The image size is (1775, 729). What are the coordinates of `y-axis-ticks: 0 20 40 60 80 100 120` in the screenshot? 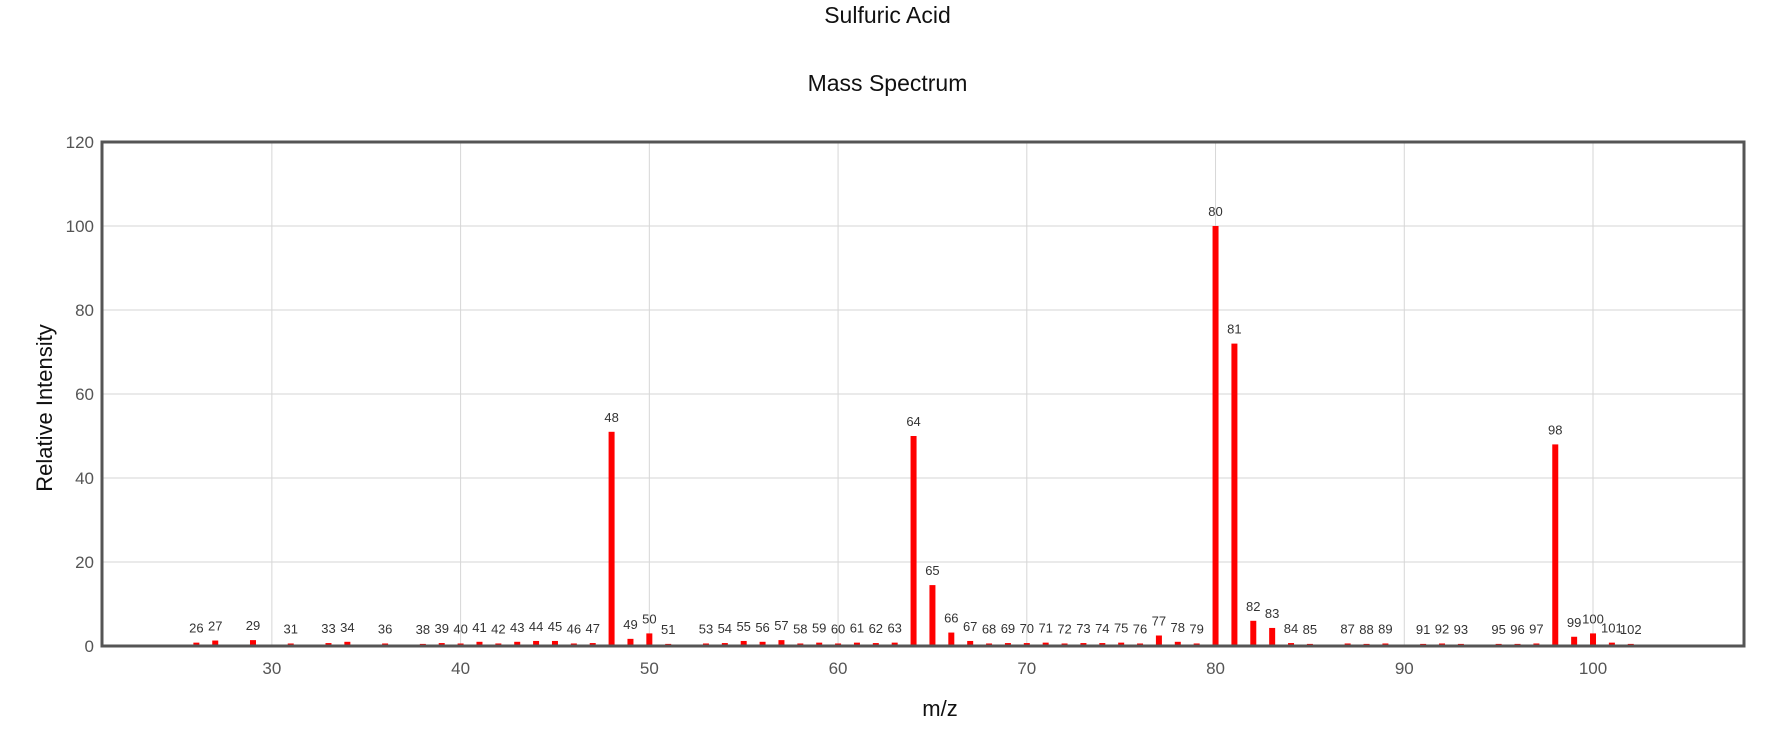 It's located at (80, 394).